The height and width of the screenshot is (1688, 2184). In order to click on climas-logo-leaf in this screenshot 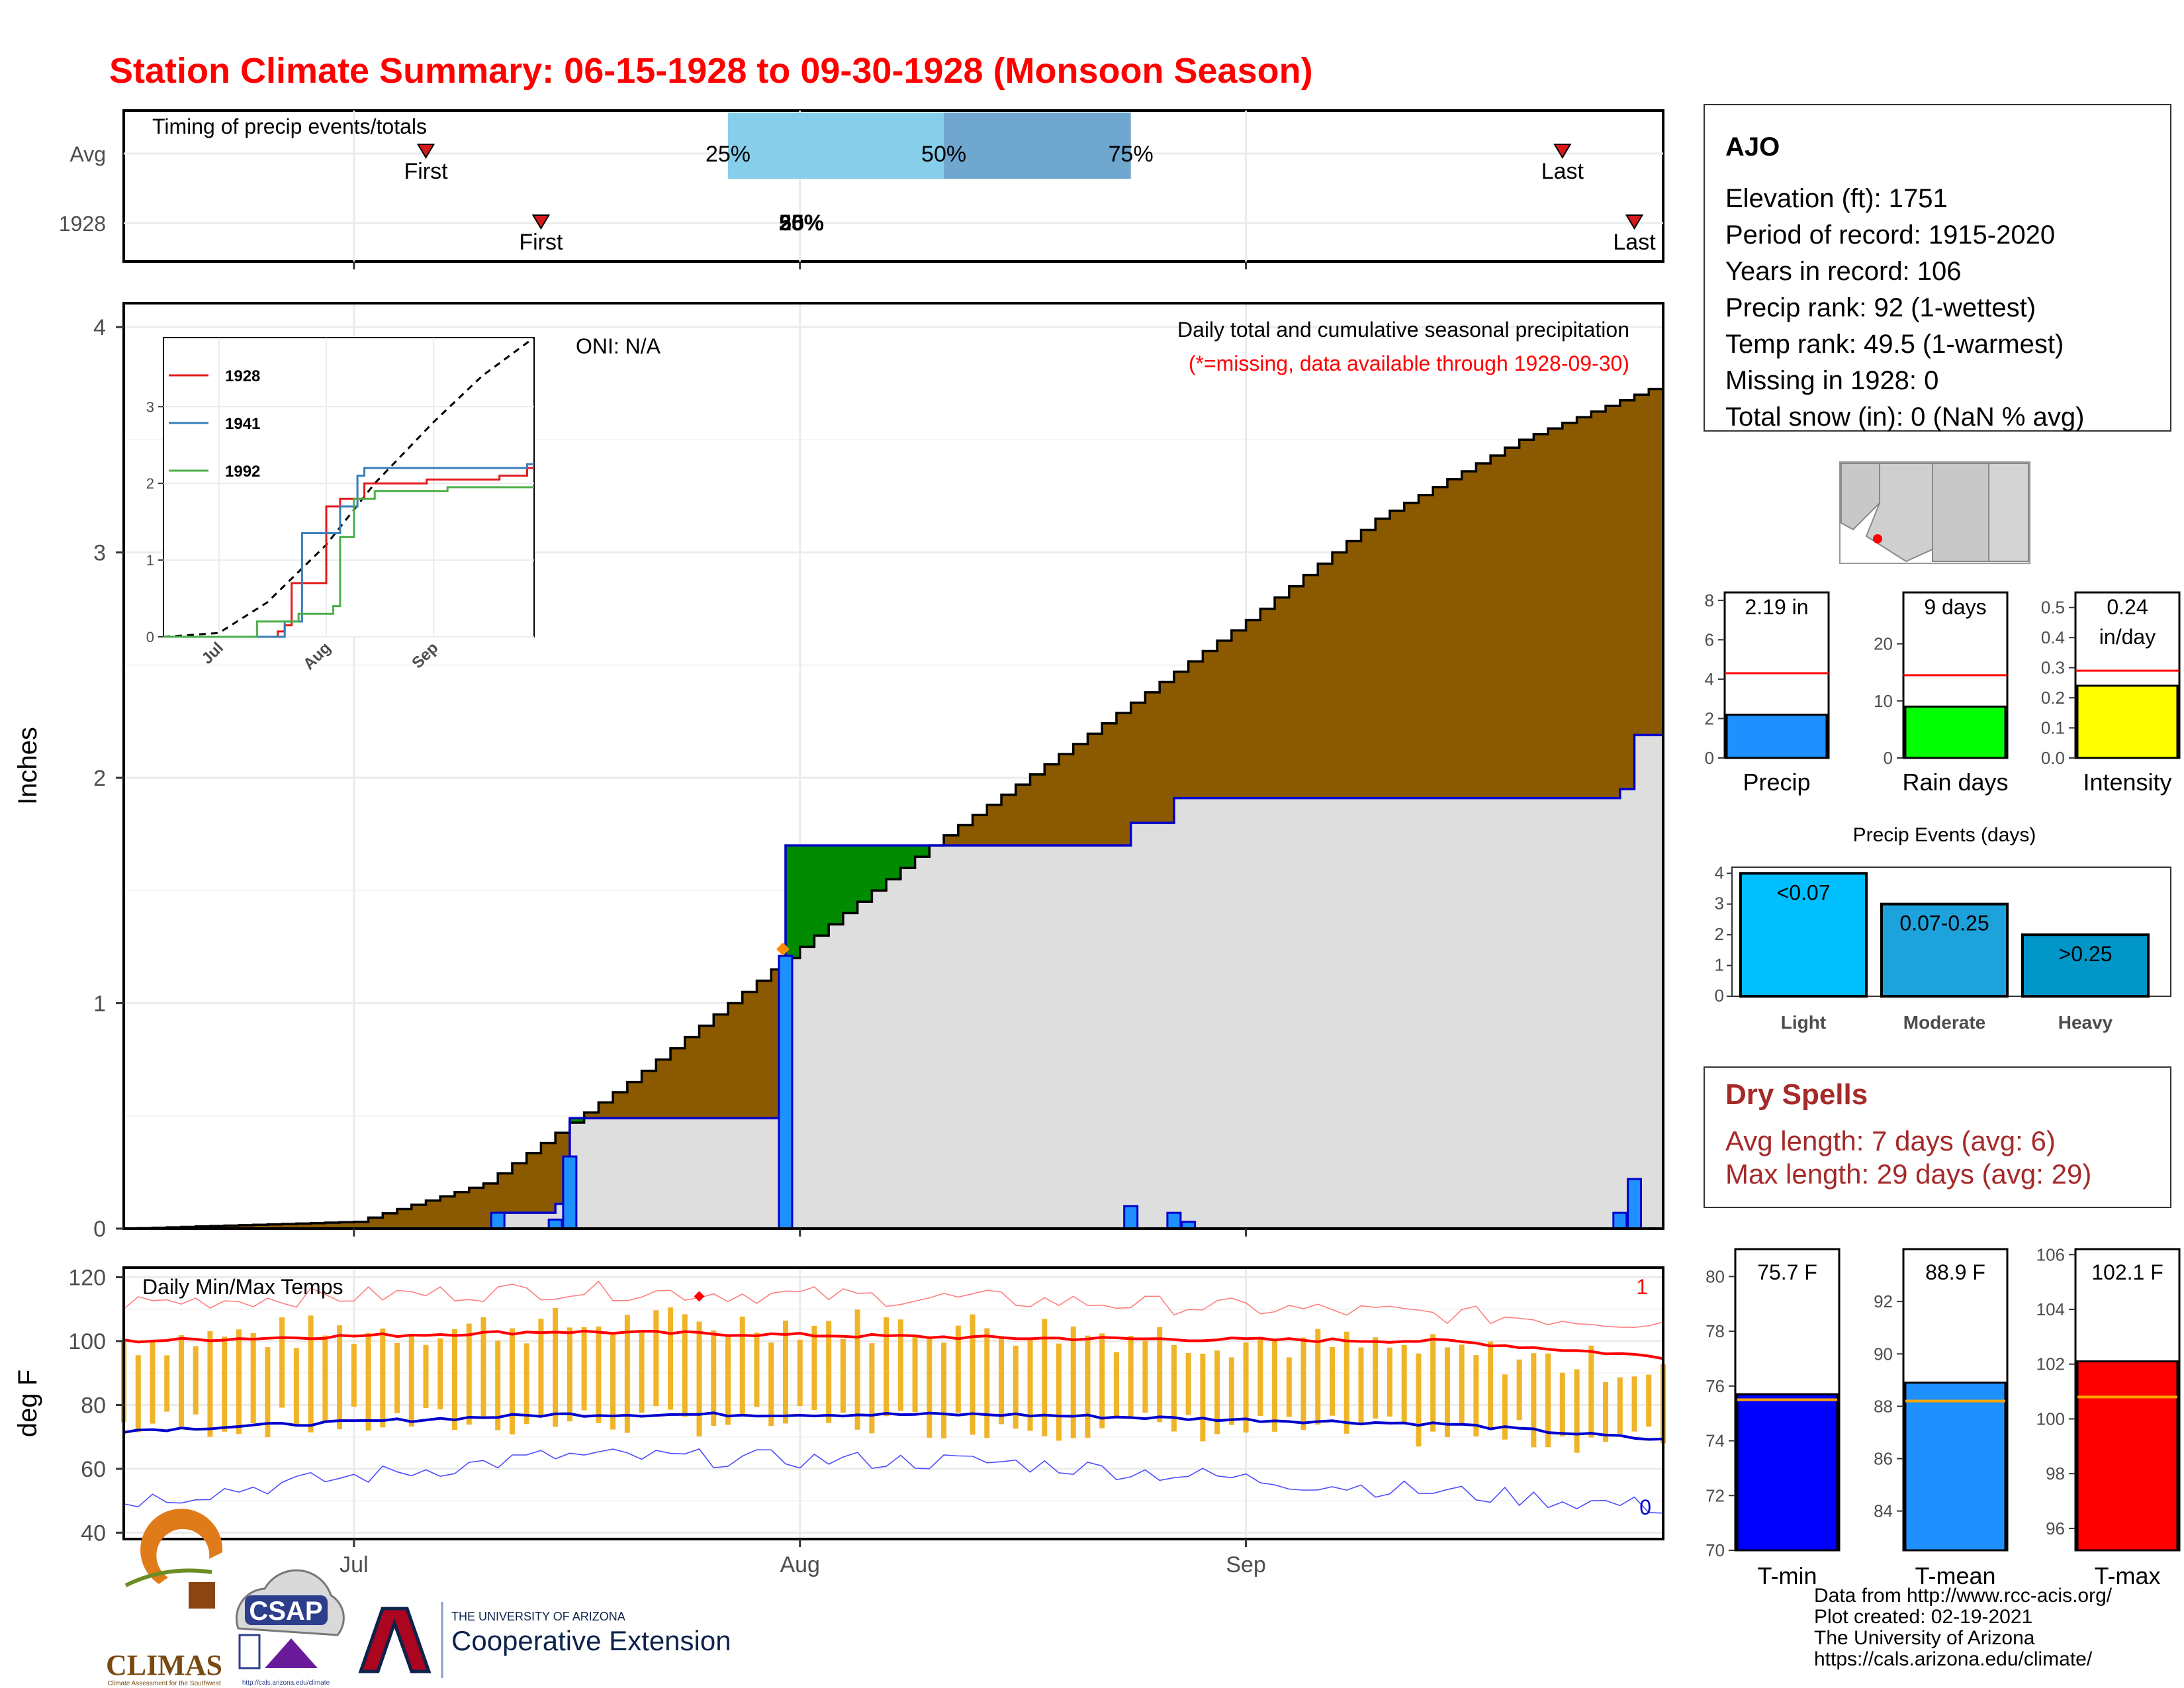, I will do `click(168, 1577)`.